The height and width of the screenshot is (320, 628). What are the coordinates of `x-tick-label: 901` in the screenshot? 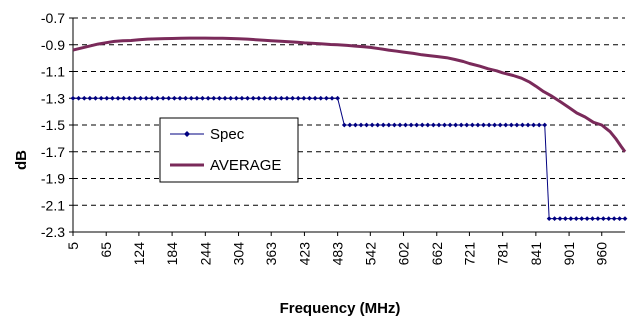 It's located at (569, 254).